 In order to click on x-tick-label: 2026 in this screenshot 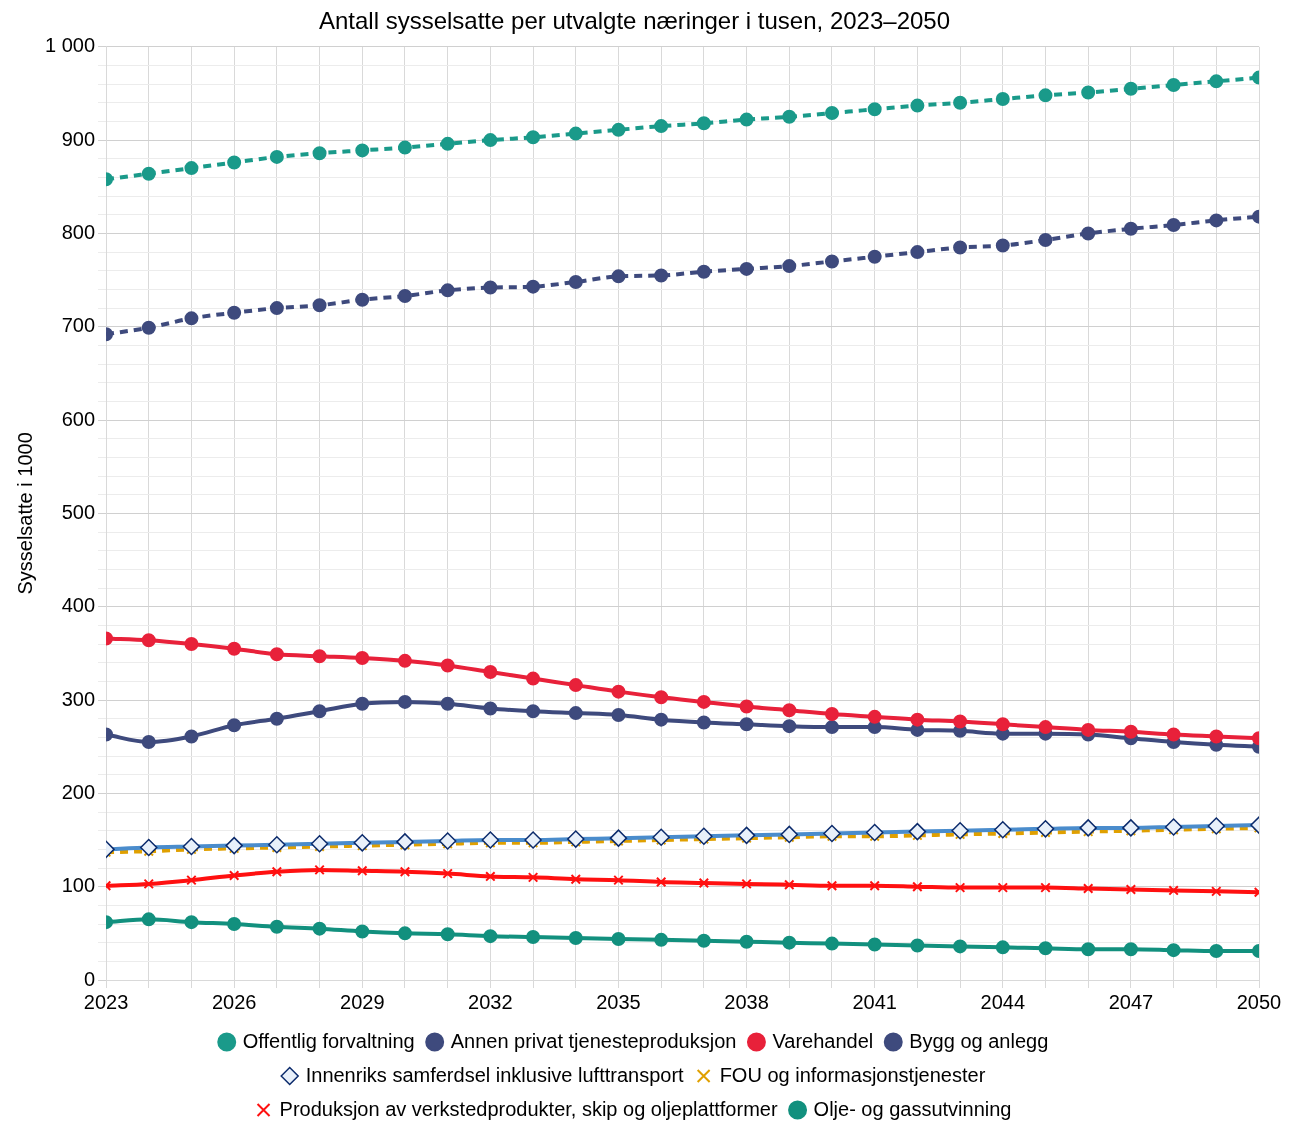, I will do `click(234, 1001)`.